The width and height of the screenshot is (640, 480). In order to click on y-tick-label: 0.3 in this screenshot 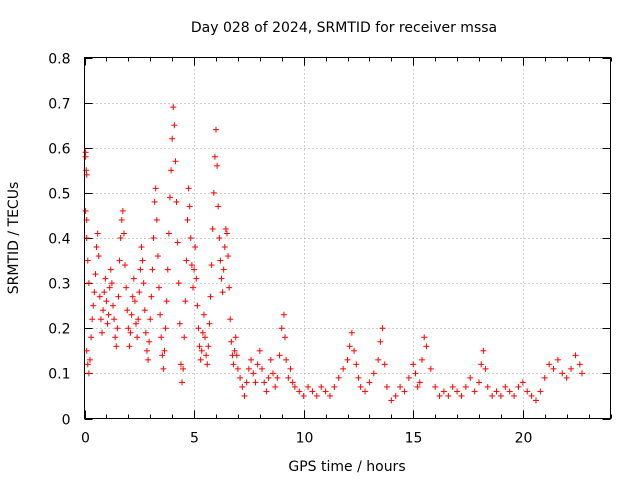, I will do `click(59, 285)`.